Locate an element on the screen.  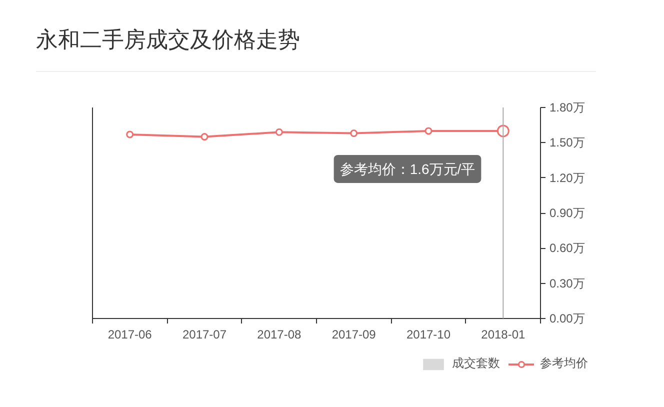
chart-title: 永和二手房成交及价格走势 is located at coordinates (168, 40).